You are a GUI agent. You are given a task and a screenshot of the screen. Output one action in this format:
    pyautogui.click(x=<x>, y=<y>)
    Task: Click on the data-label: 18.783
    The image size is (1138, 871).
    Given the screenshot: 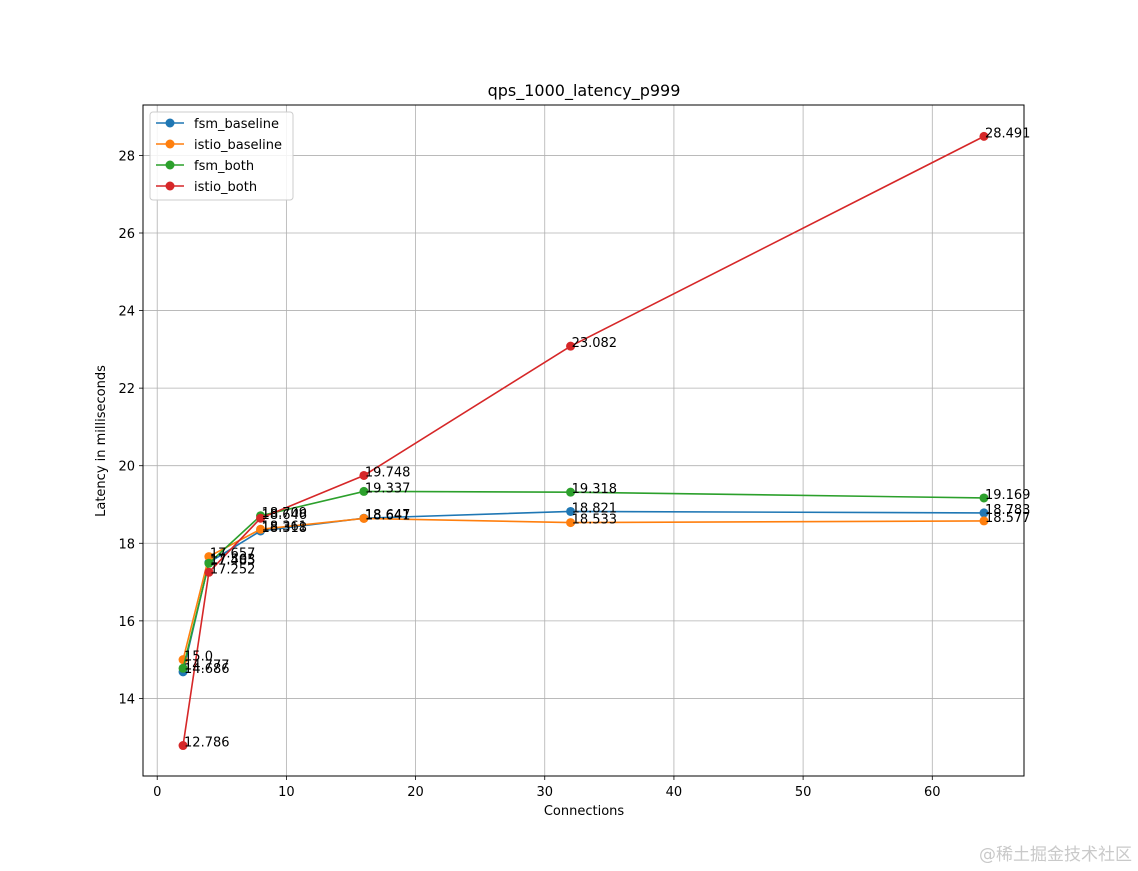 What is the action you would take?
    pyautogui.click(x=1008, y=510)
    